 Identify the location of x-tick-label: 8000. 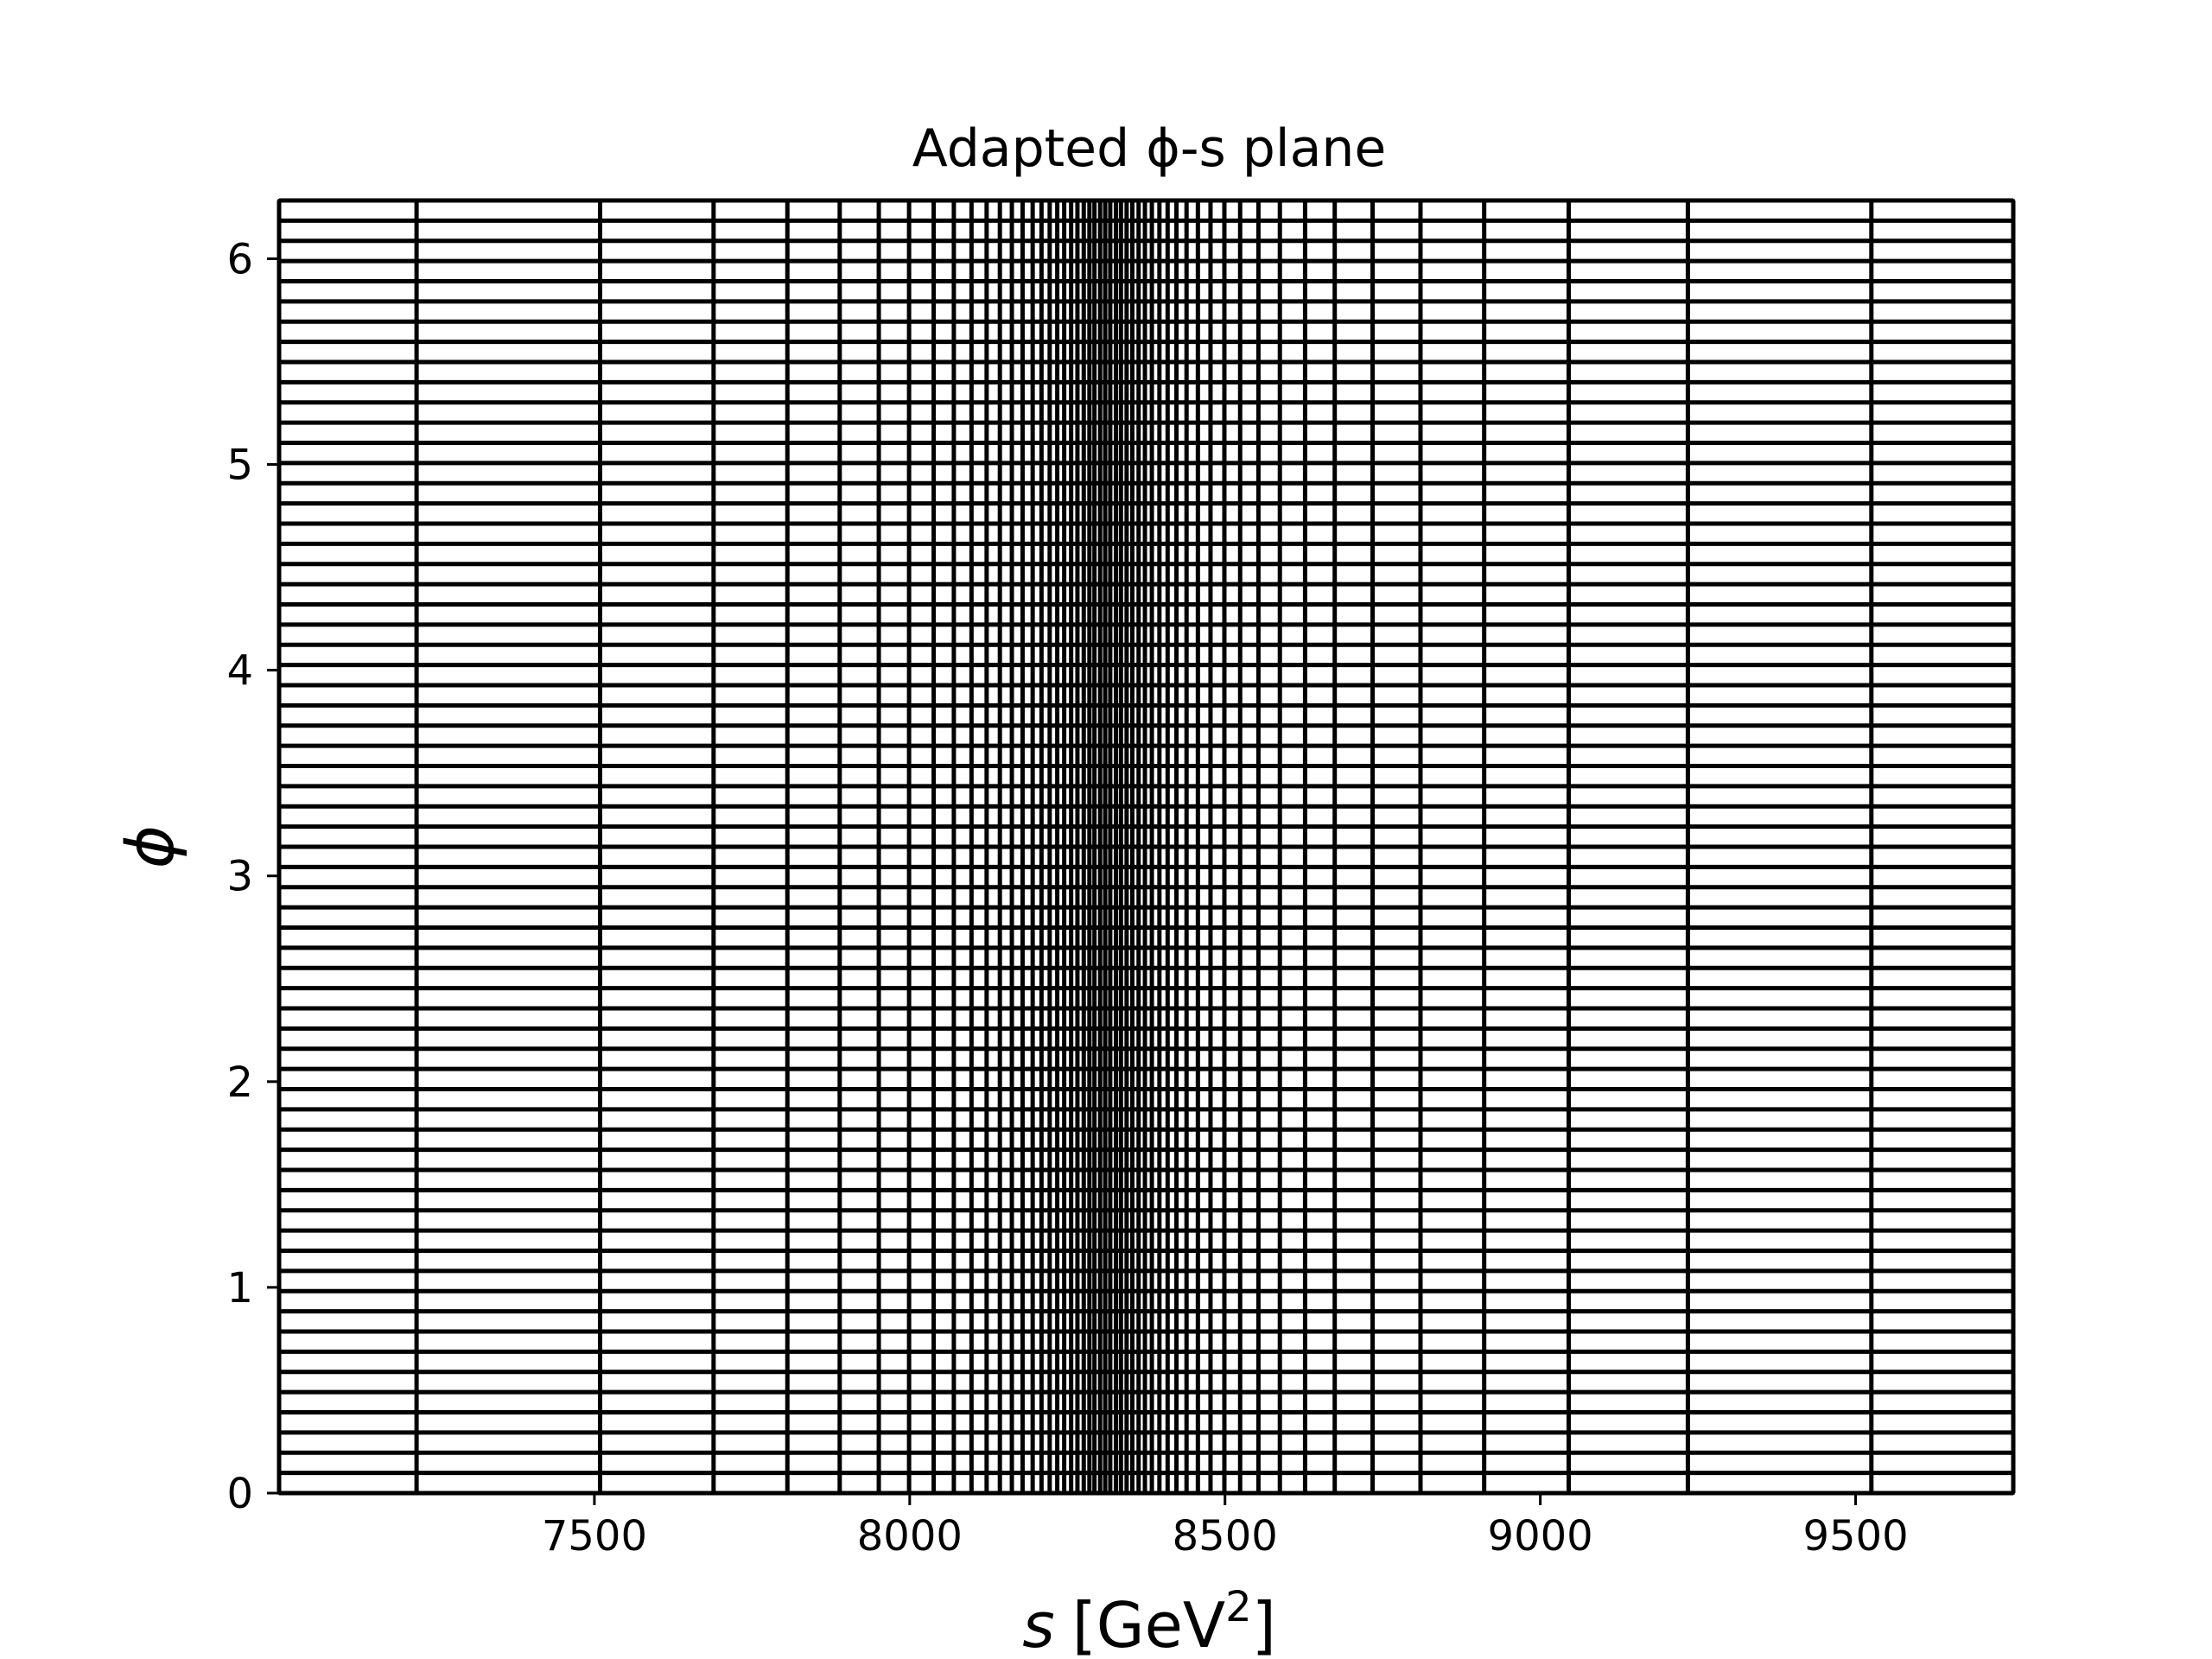
(910, 1536).